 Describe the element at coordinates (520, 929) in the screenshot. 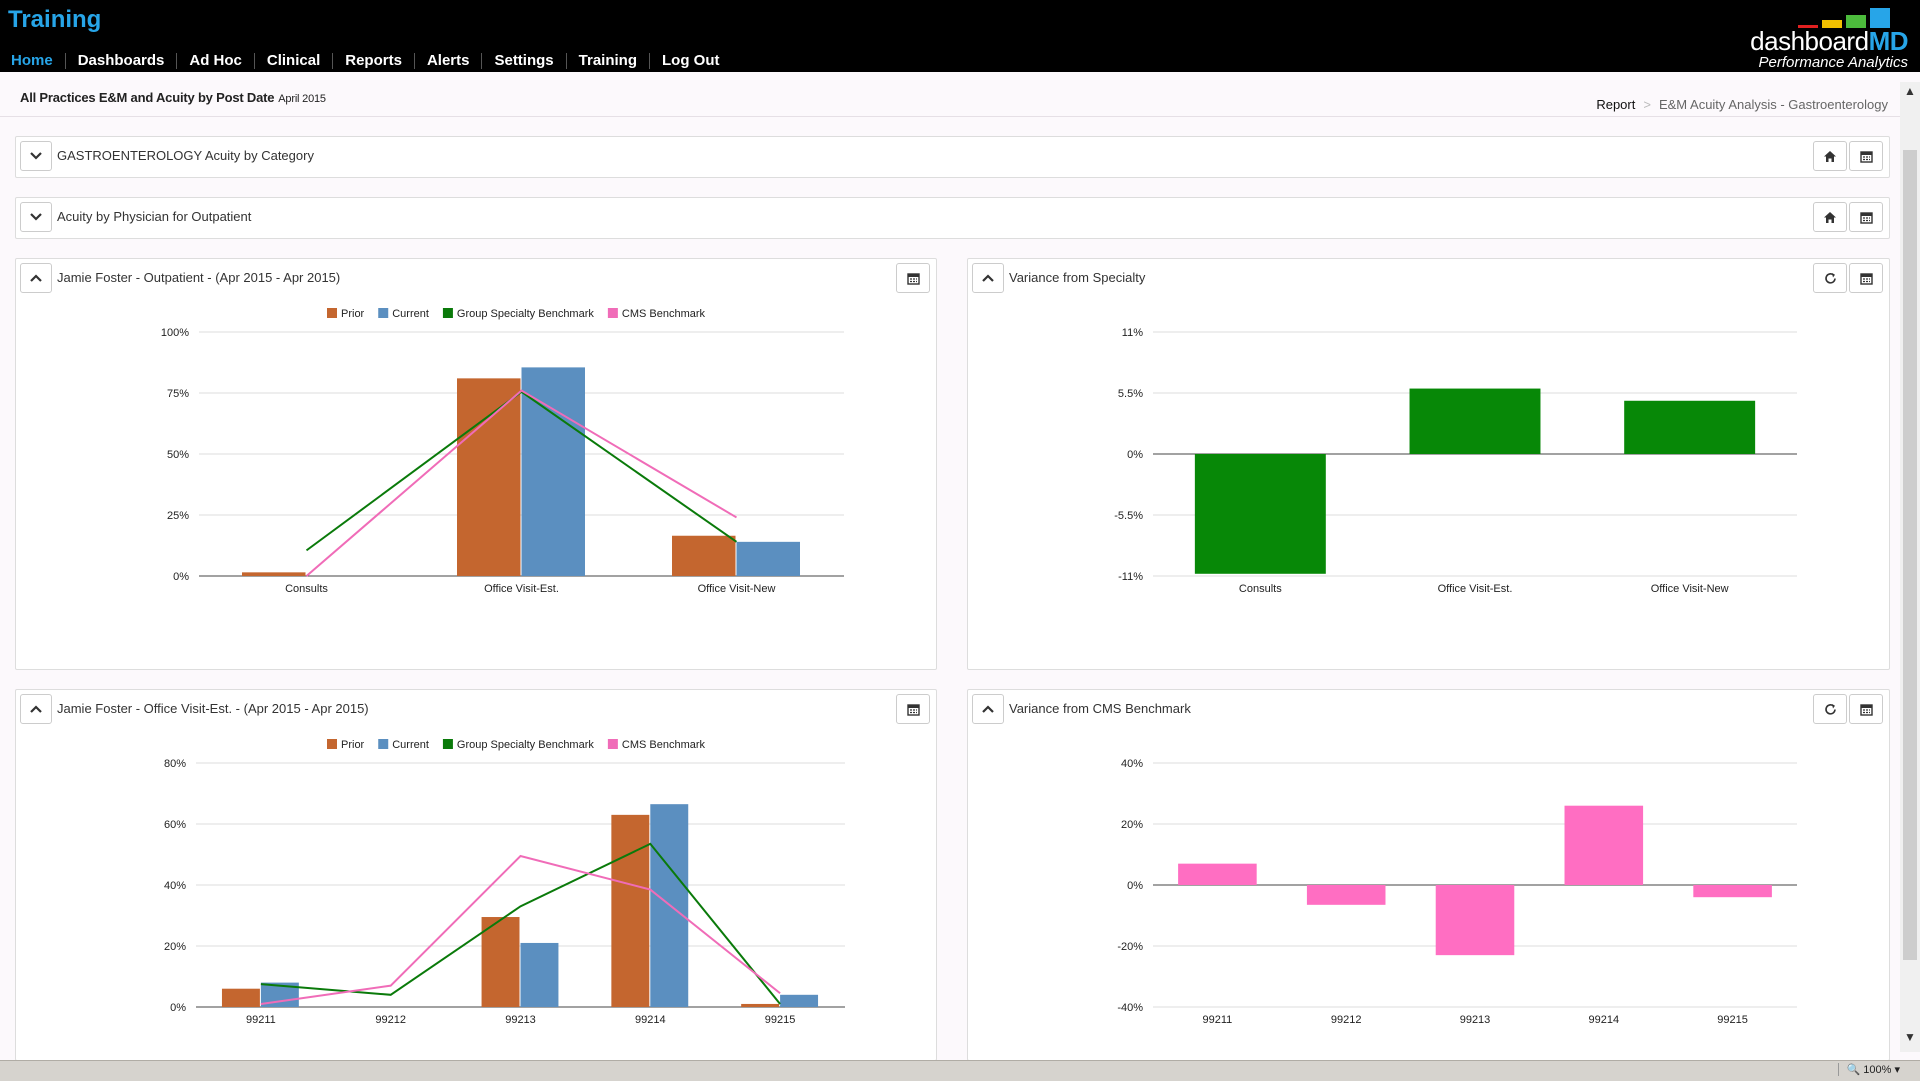

I see `line-cms-benchmark` at that location.